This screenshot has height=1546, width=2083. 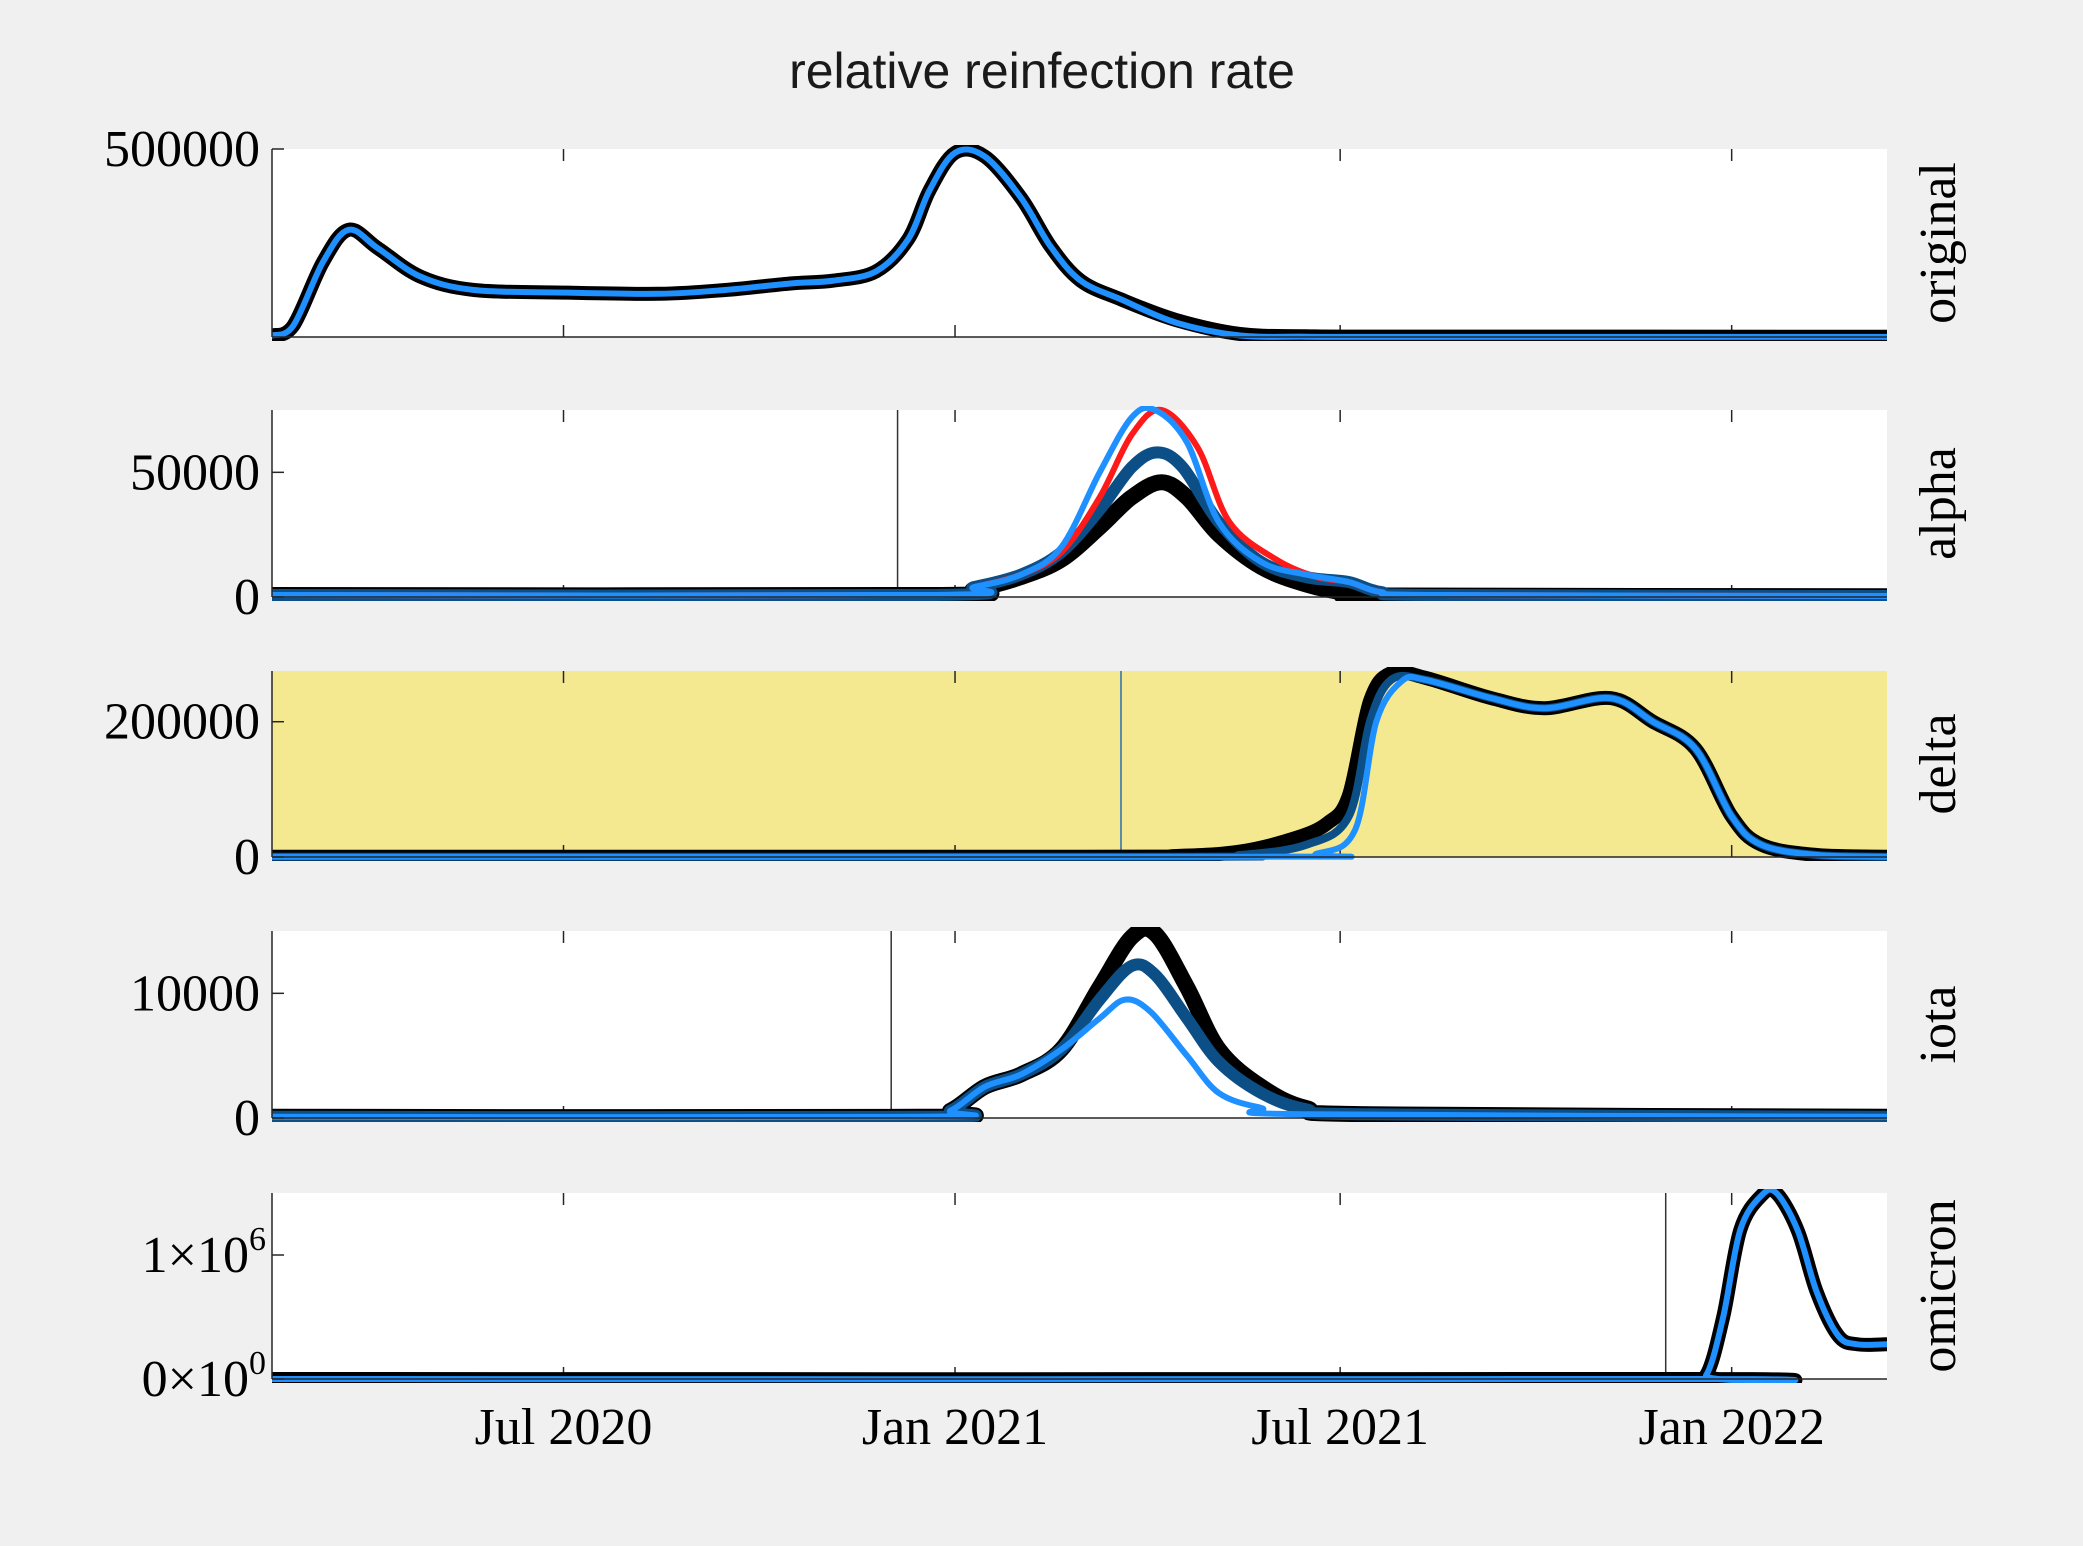 I want to click on panel-original: 500000 original, so click(x=1035, y=231).